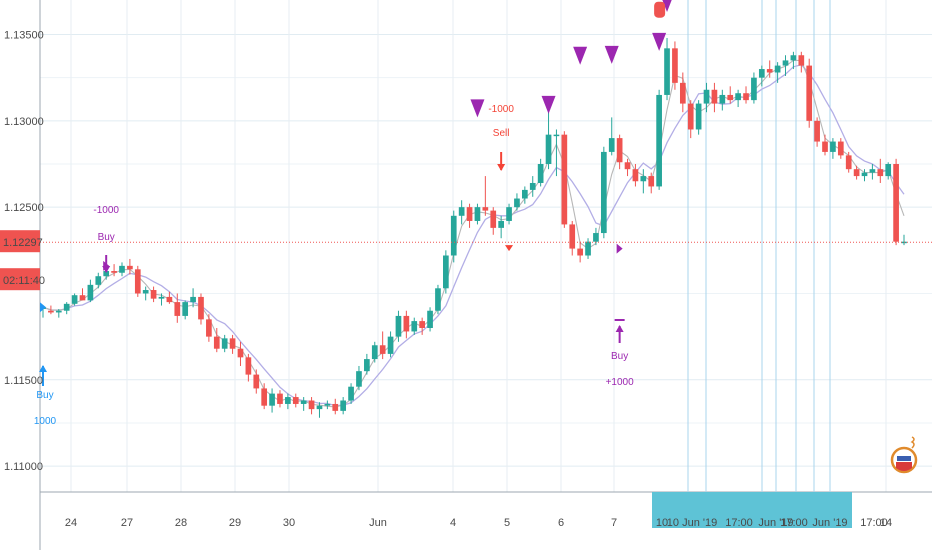 This screenshot has height=550, width=932. What do you see at coordinates (739, 523) in the screenshot?
I see `x-tick-label: 17:00` at bounding box center [739, 523].